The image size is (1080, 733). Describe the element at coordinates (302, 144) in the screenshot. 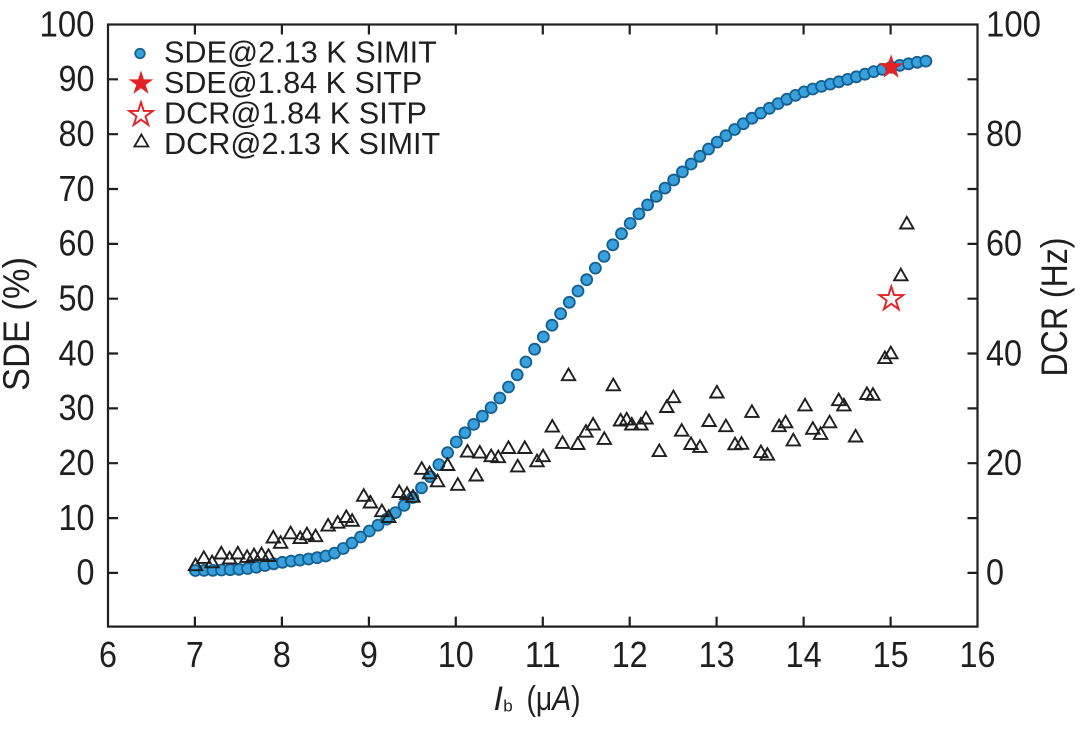

I see `svg-text: DCR@2.13 K SIMIT` at that location.